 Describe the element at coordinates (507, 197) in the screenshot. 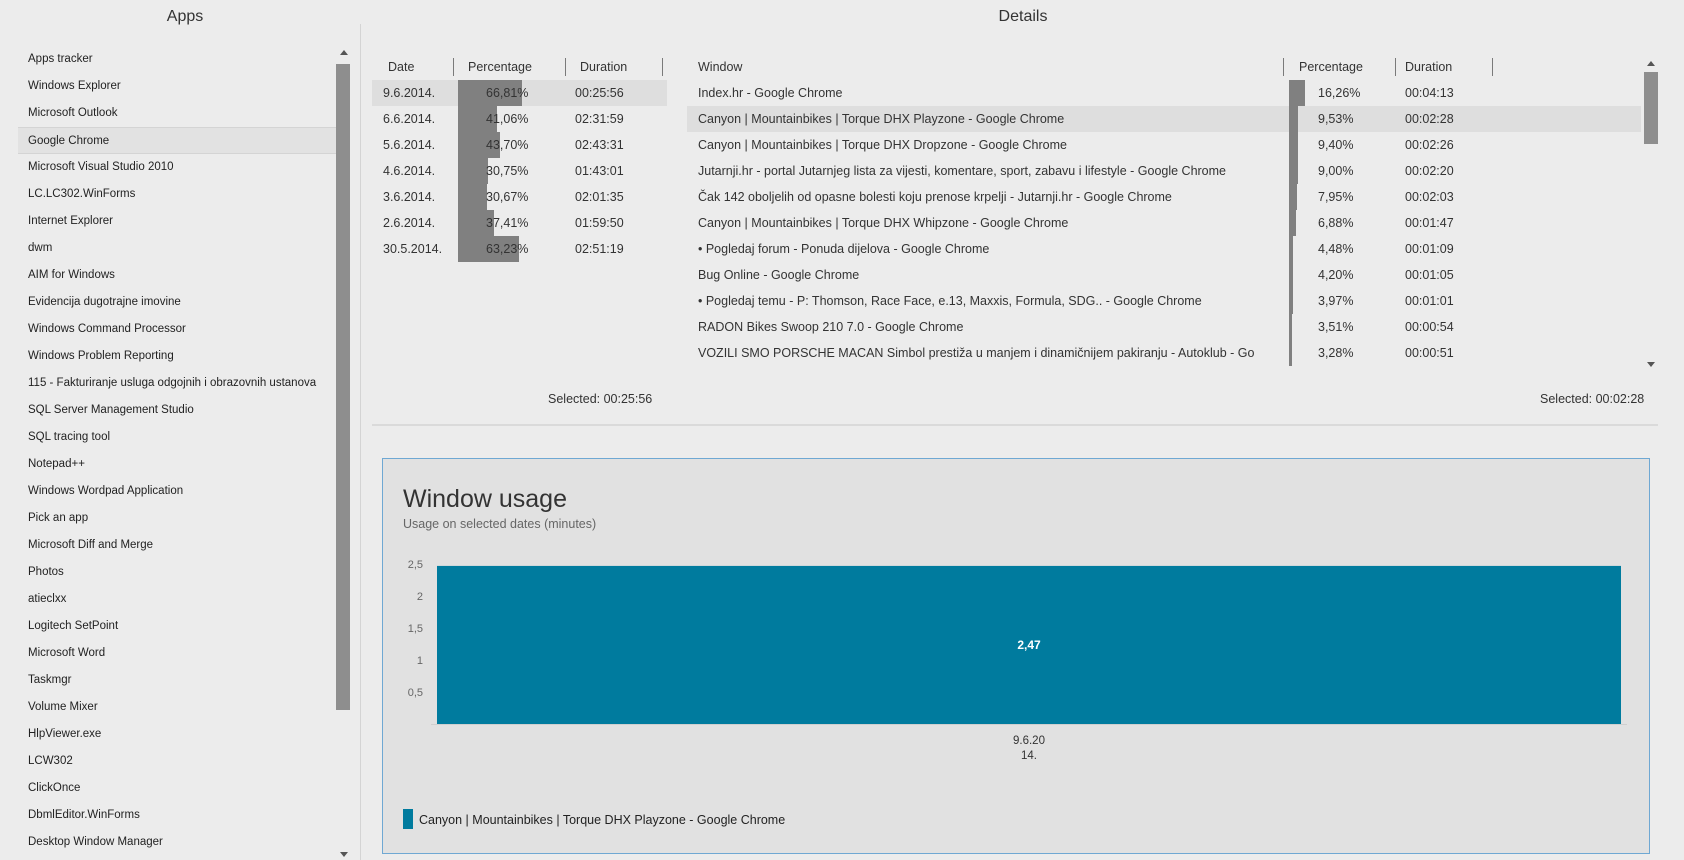

I see `dates-cell-percentage: 30,67%` at that location.